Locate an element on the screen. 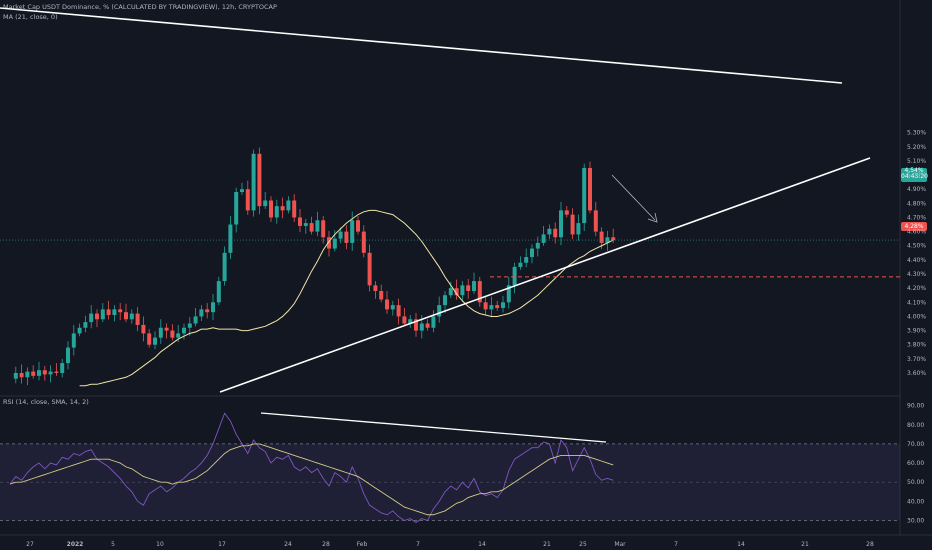 The width and height of the screenshot is (932, 550). rsi-tick-label: 60.00 is located at coordinates (915, 463).